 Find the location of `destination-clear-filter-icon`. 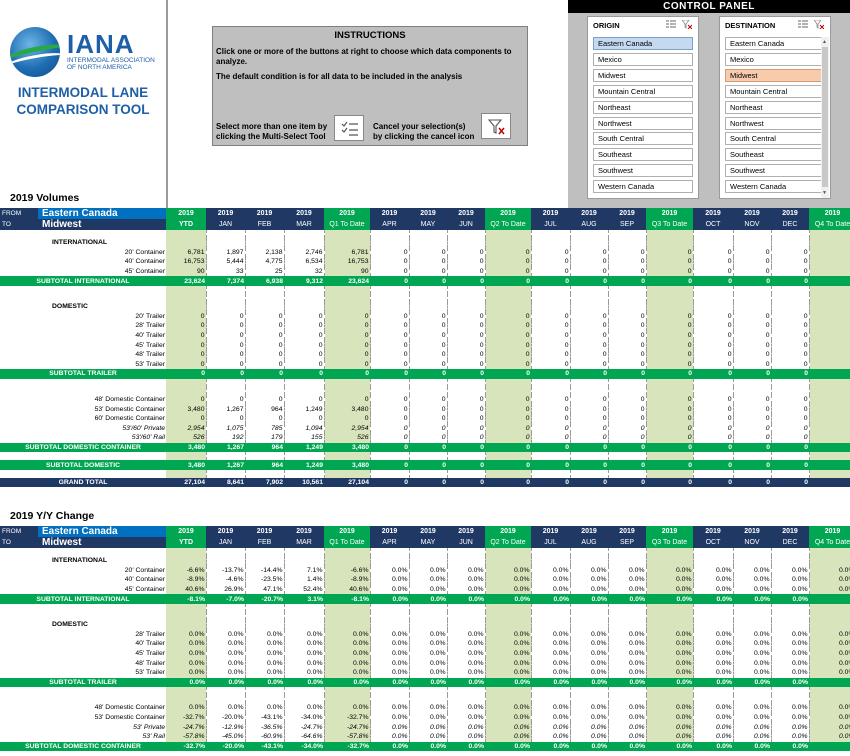

destination-clear-filter-icon is located at coordinates (819, 24).